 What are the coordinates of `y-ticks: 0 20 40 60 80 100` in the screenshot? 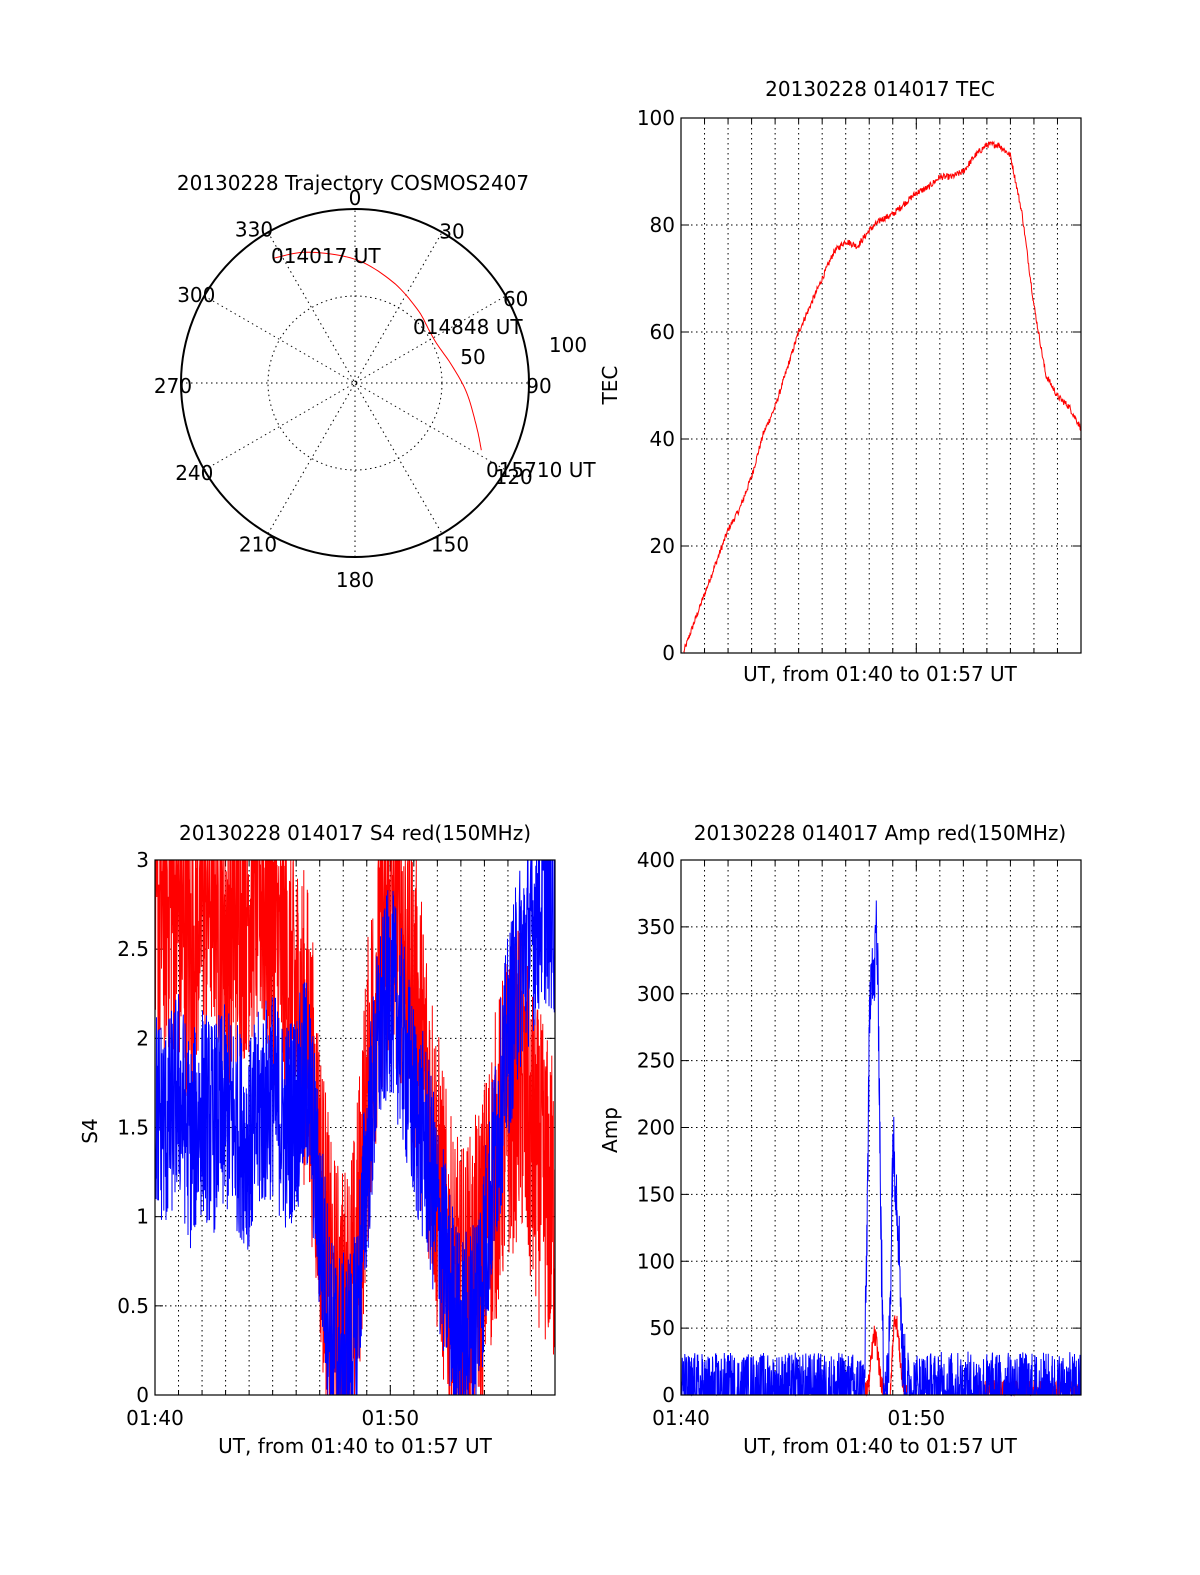 It's located at (859, 385).